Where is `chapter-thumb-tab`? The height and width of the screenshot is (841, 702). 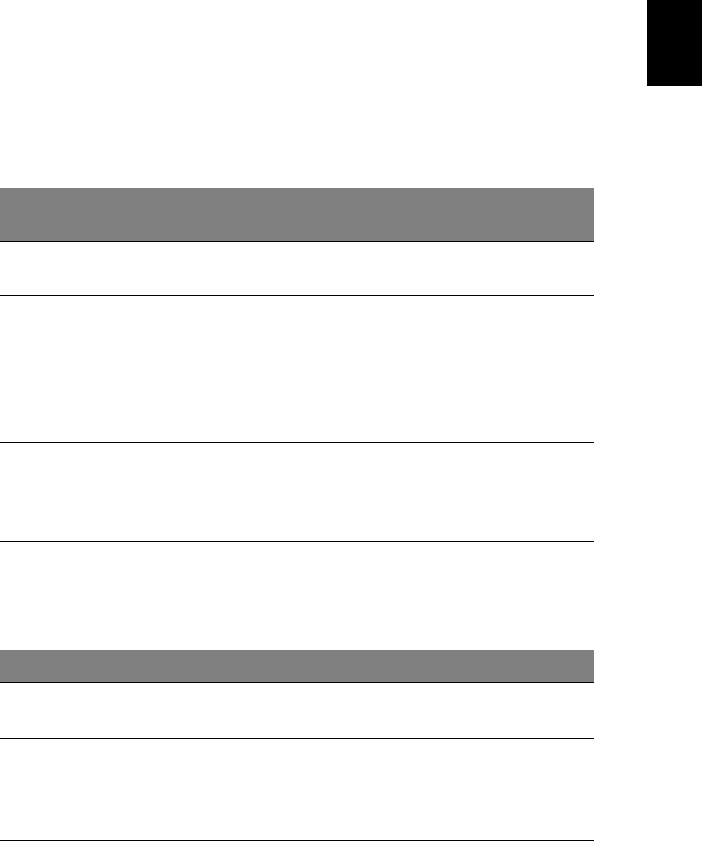
chapter-thumb-tab is located at coordinates (674, 43).